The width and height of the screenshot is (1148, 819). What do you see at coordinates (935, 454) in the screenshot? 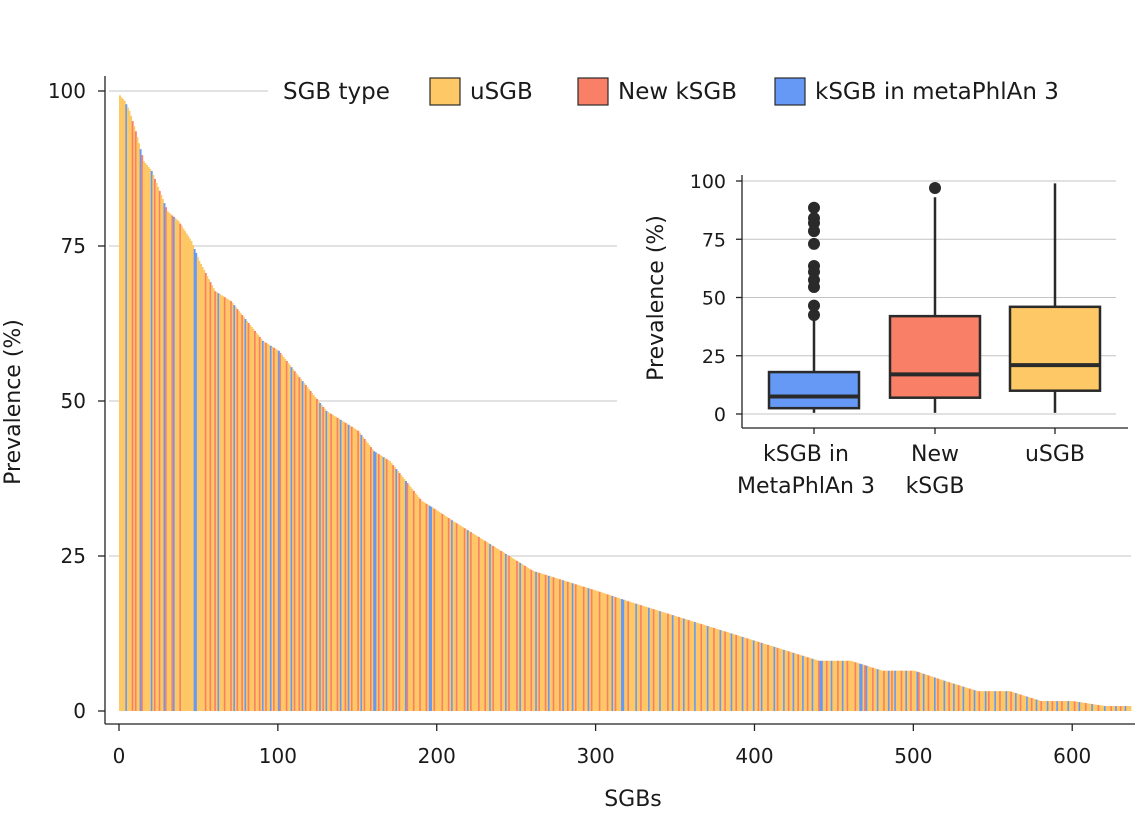
I see `inset-category-label-1-0: New` at bounding box center [935, 454].